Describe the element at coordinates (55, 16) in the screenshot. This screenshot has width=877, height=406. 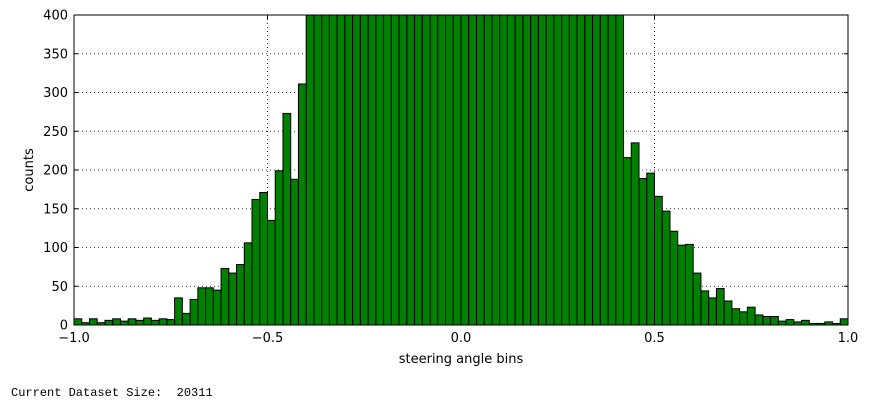
I see `y-tick-label: 400` at that location.